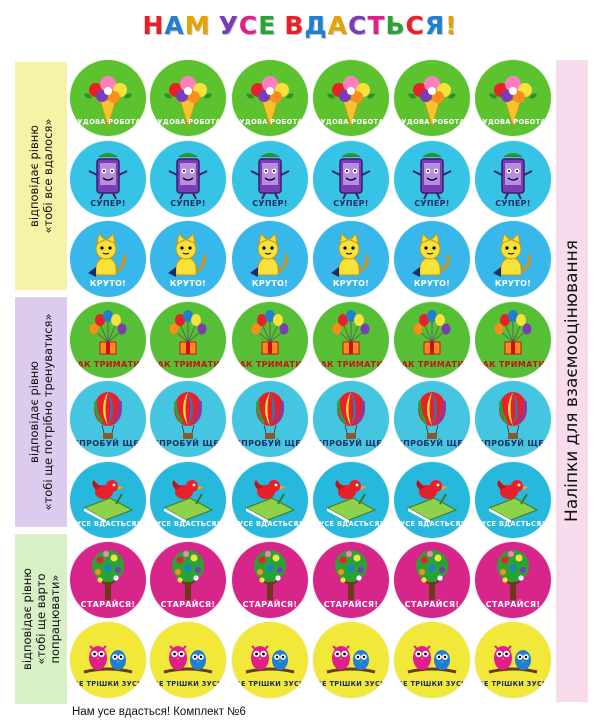 Image resolution: width=600 pixels, height=725 pixels. I want to click on title-letter: М, so click(197, 25).